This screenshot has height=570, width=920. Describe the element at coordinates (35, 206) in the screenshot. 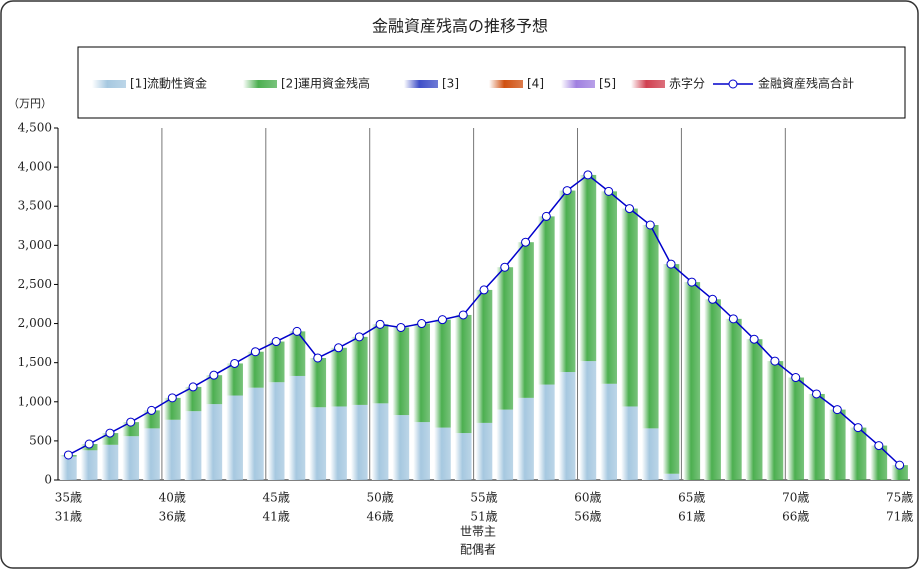

I see `y-tick-label: 3,500` at that location.